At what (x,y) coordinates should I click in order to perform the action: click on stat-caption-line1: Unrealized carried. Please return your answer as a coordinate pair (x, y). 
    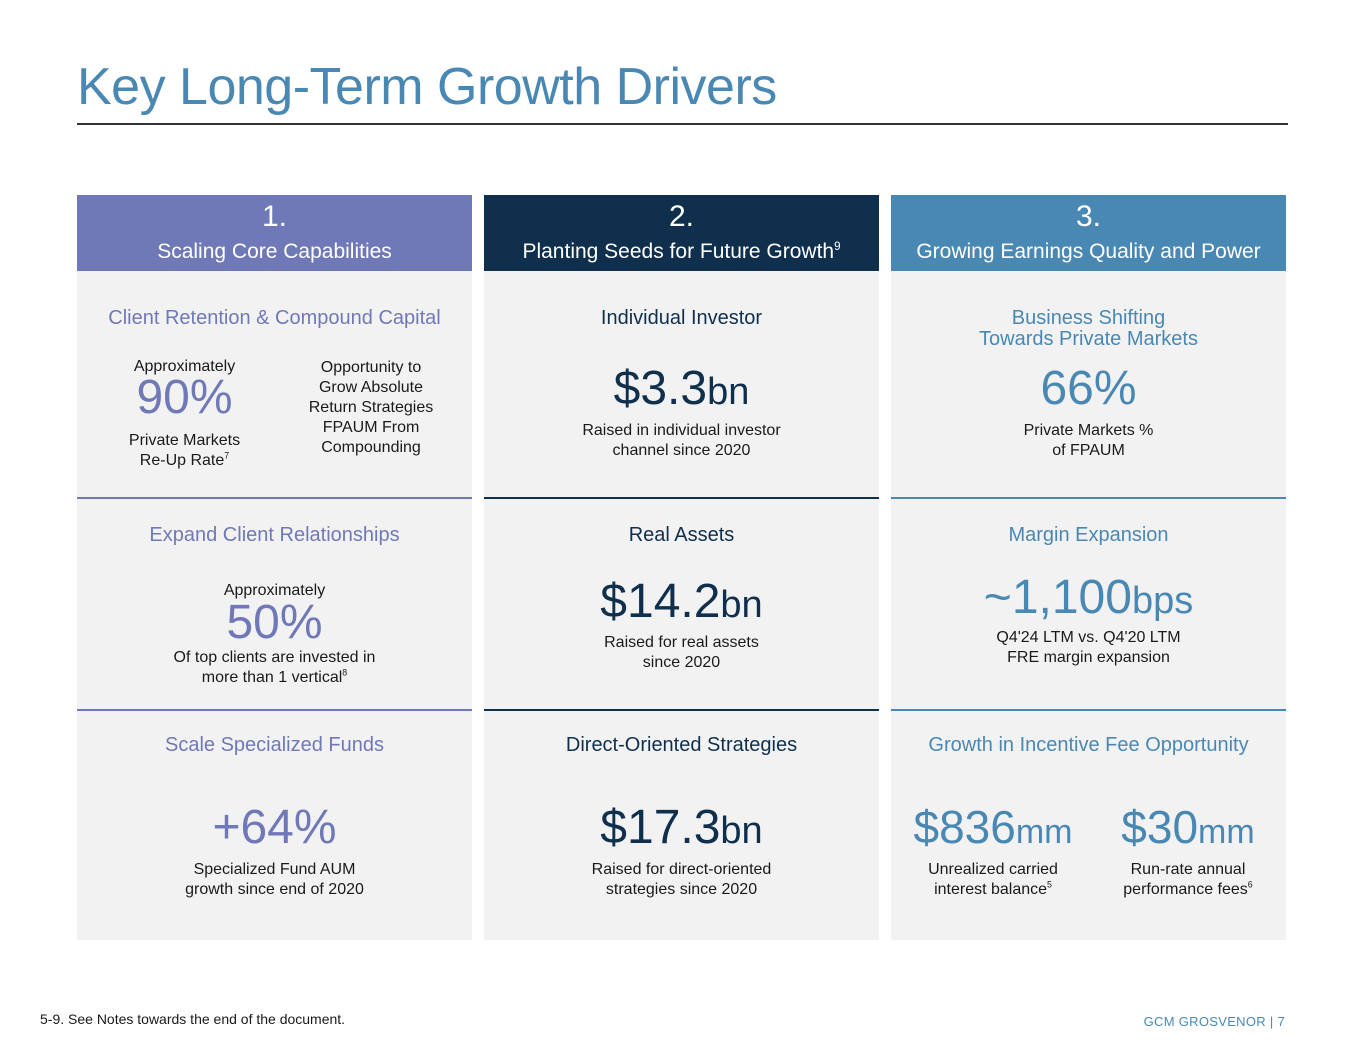
    Looking at the image, I should click on (993, 869).